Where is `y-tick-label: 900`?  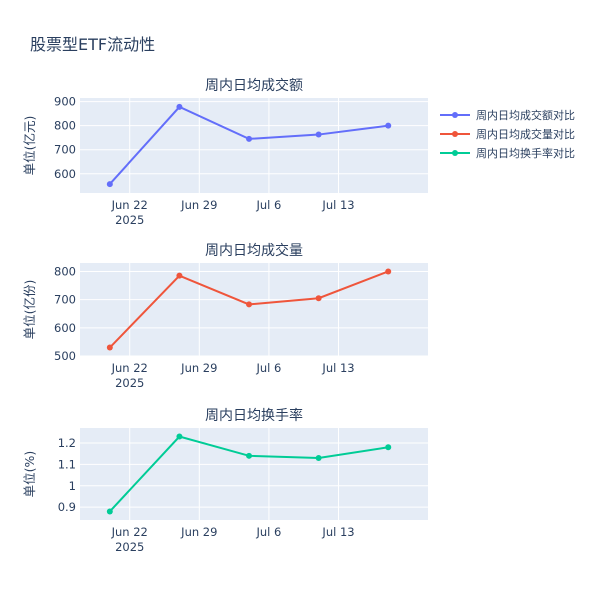
y-tick-label: 900 is located at coordinates (65, 102).